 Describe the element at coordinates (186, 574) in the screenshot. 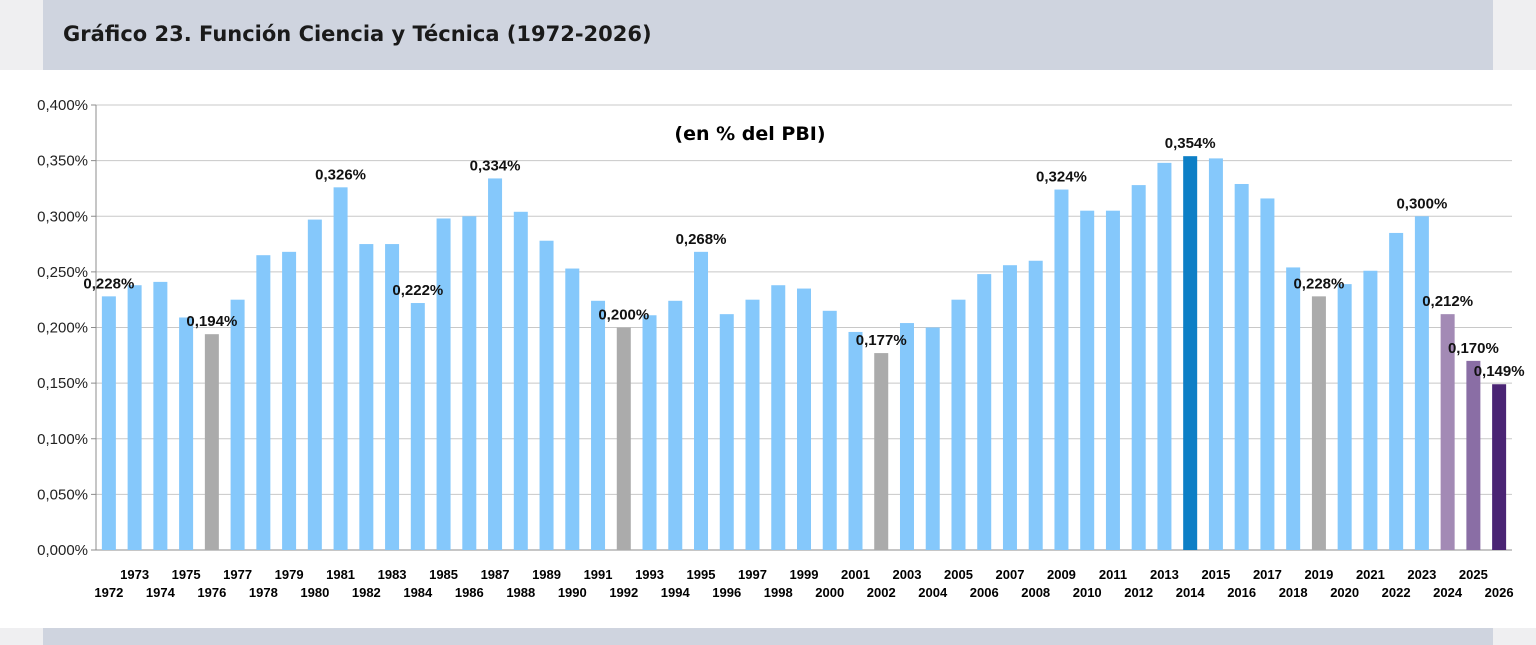

I see `x-tick-label: 1975` at that location.